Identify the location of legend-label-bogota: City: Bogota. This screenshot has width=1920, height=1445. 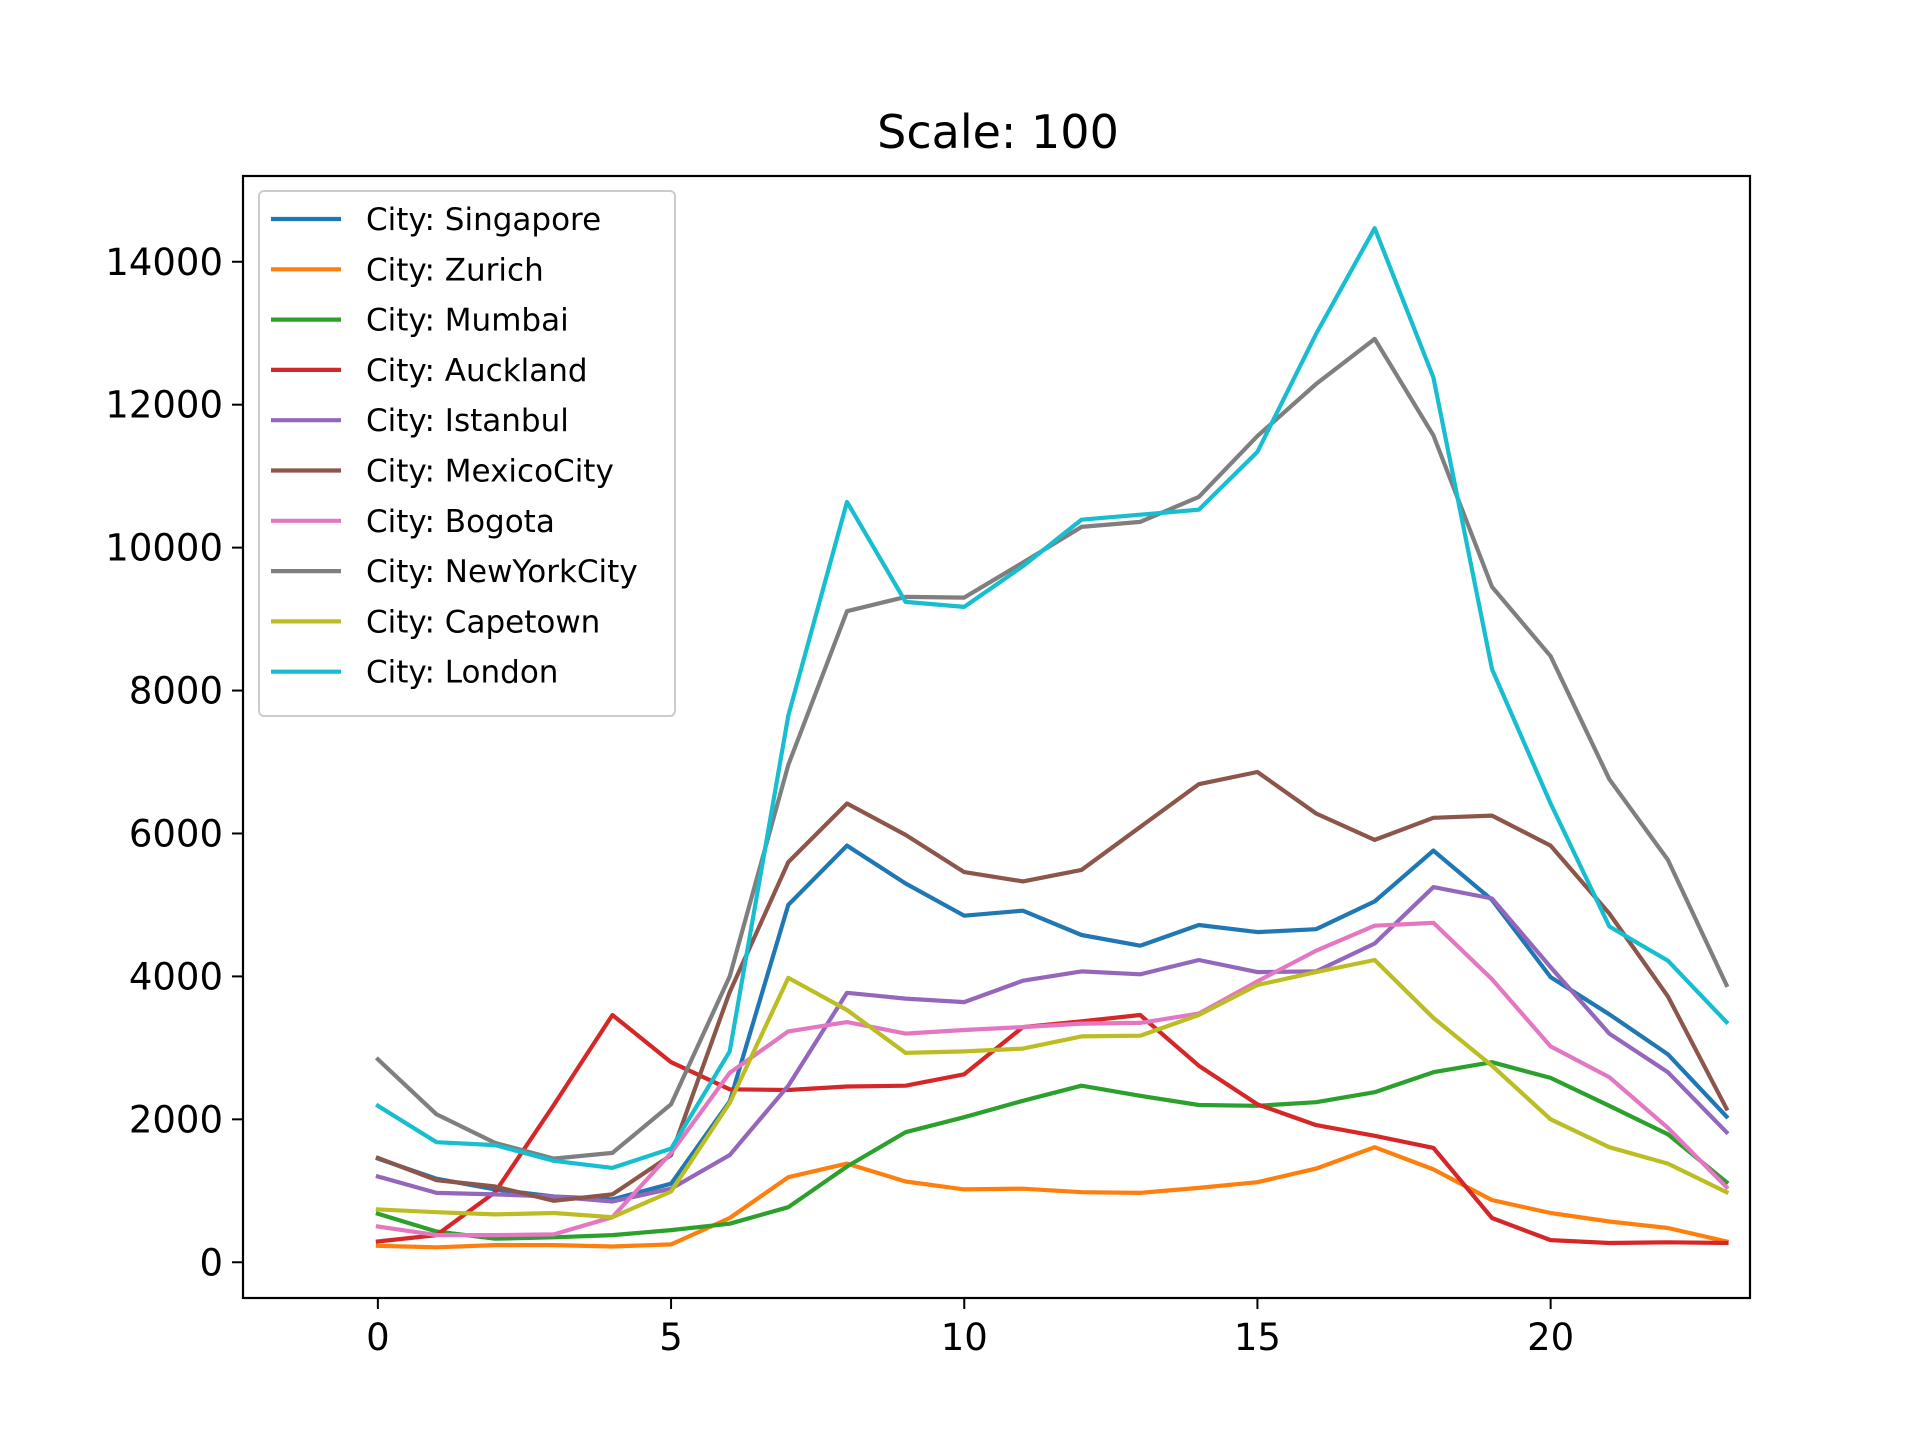
(460, 522).